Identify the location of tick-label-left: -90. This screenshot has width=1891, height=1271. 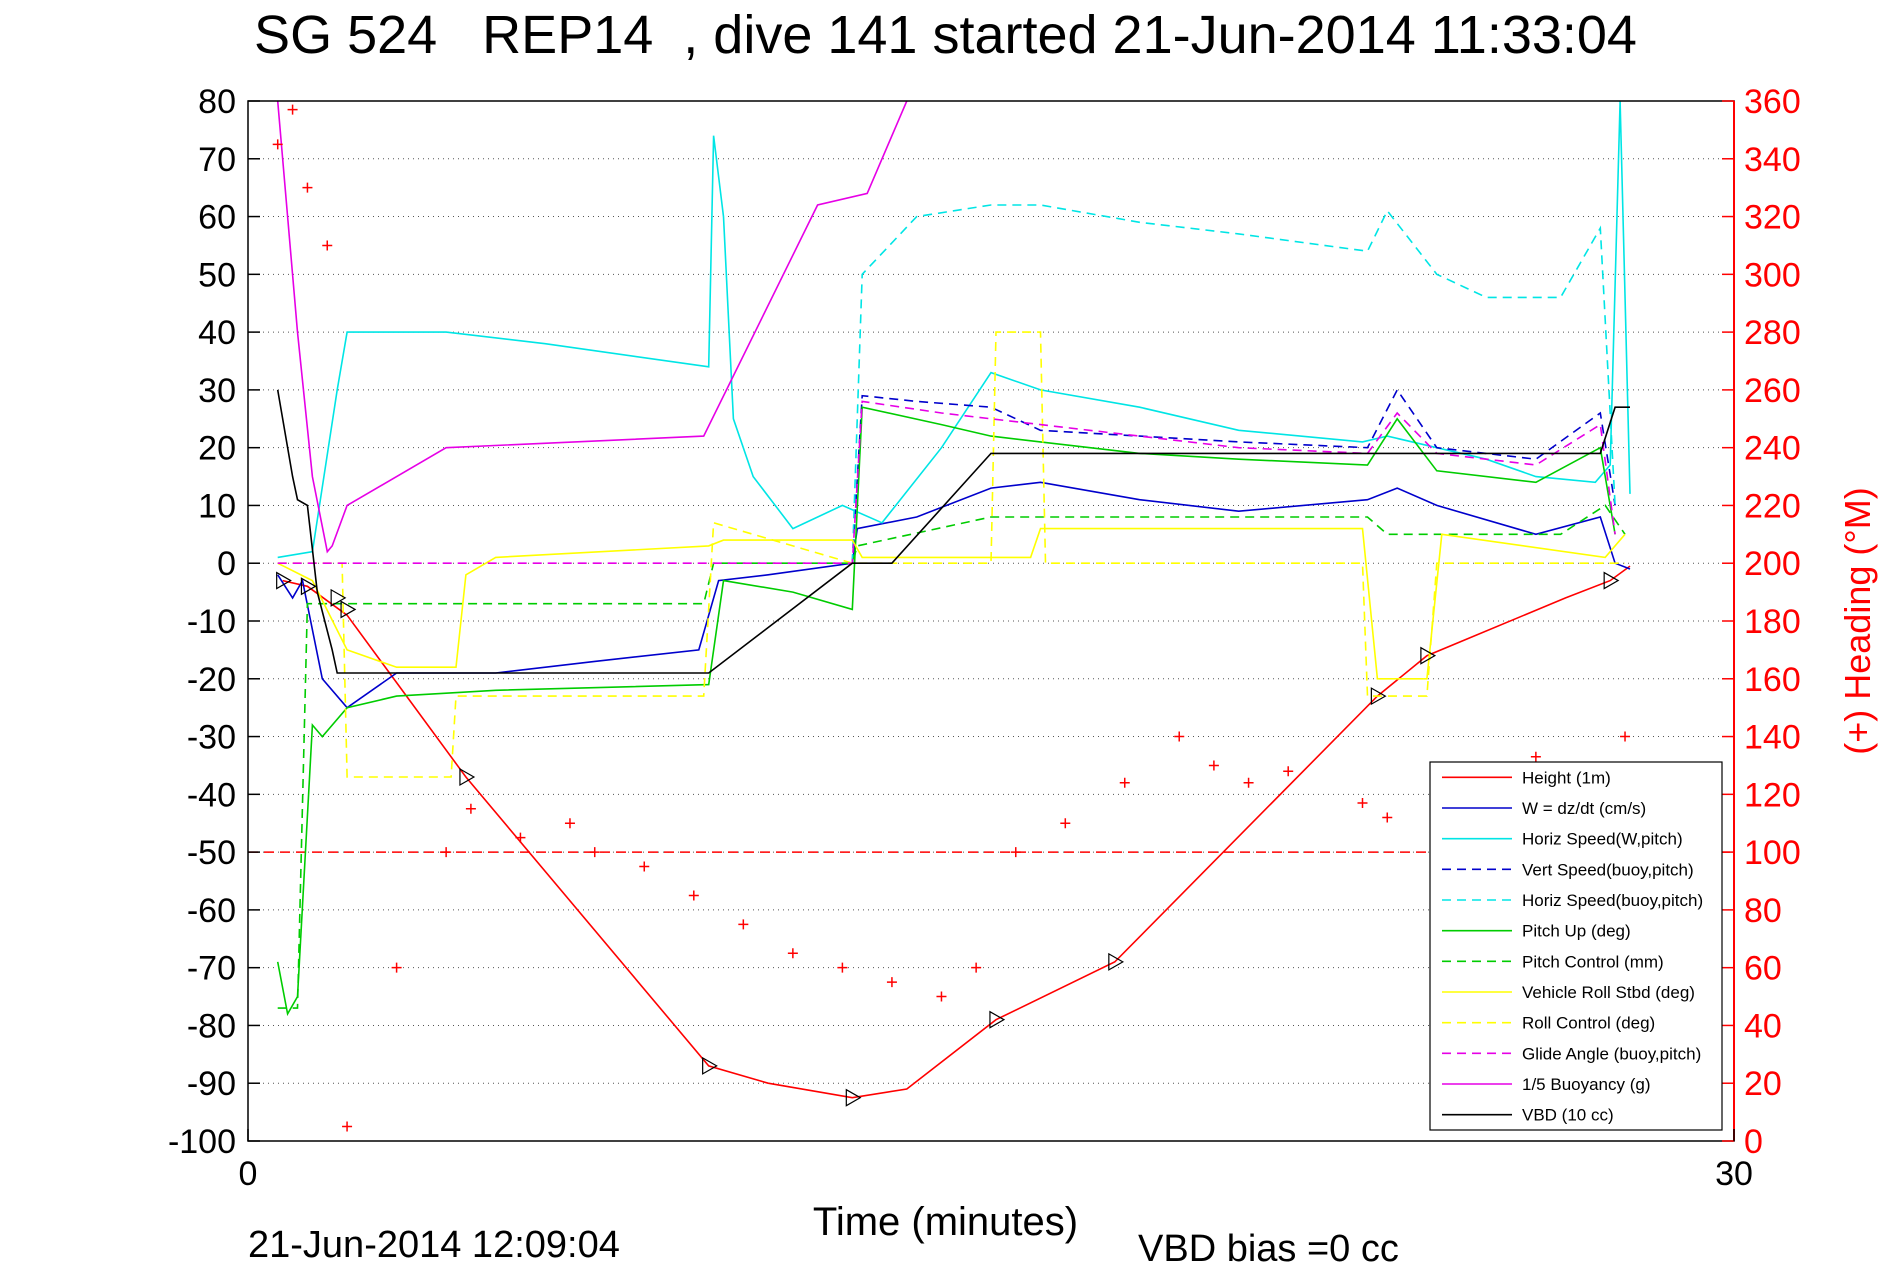
(211, 1084).